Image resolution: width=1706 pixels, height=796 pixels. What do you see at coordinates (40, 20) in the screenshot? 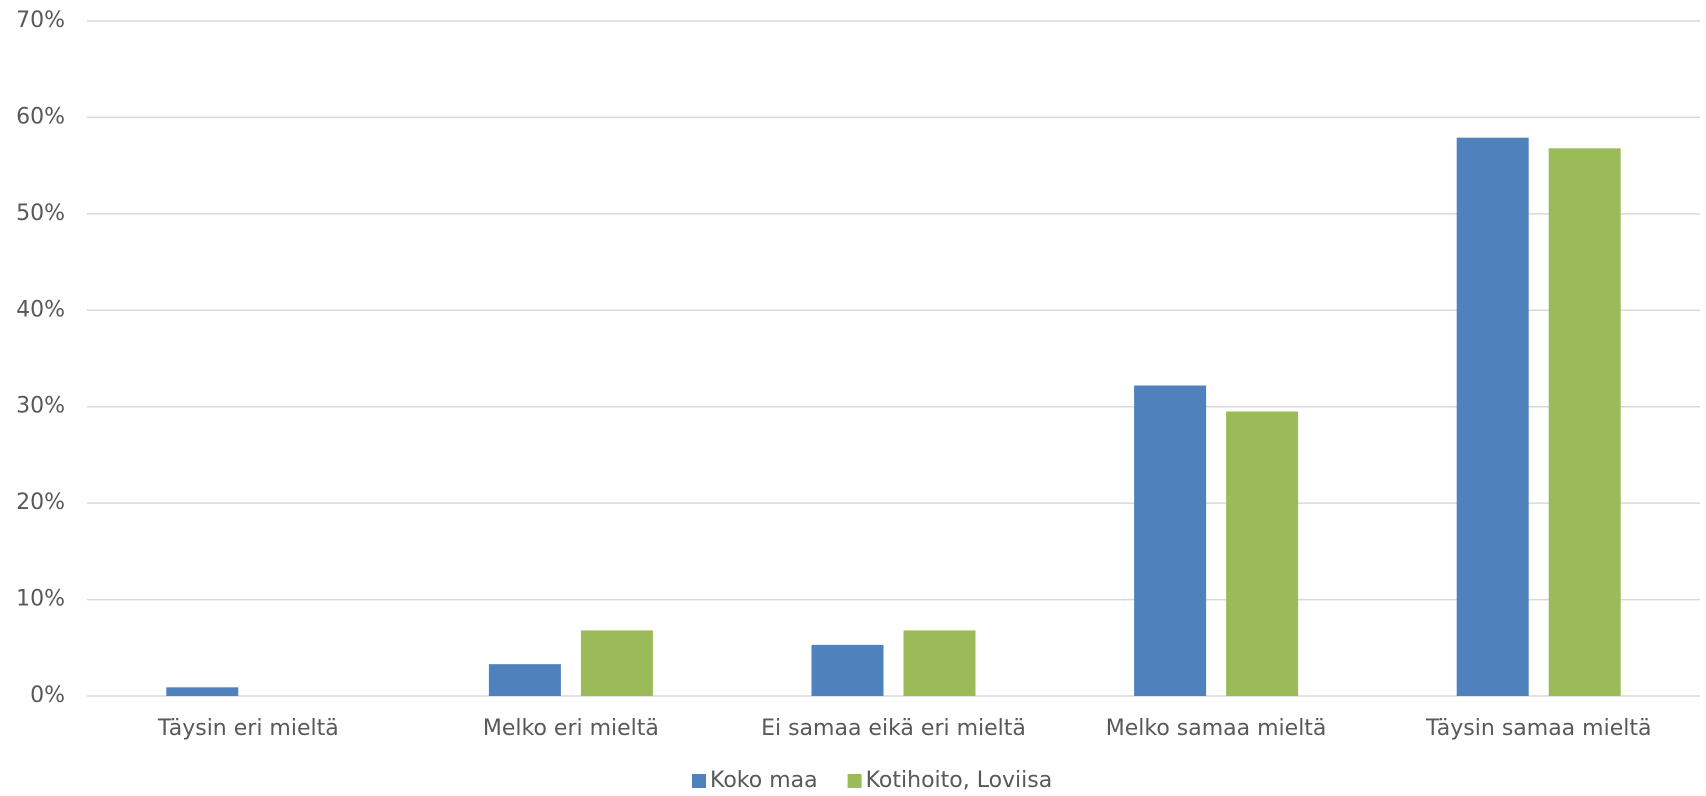
I see `y-tick-label: 70%` at bounding box center [40, 20].